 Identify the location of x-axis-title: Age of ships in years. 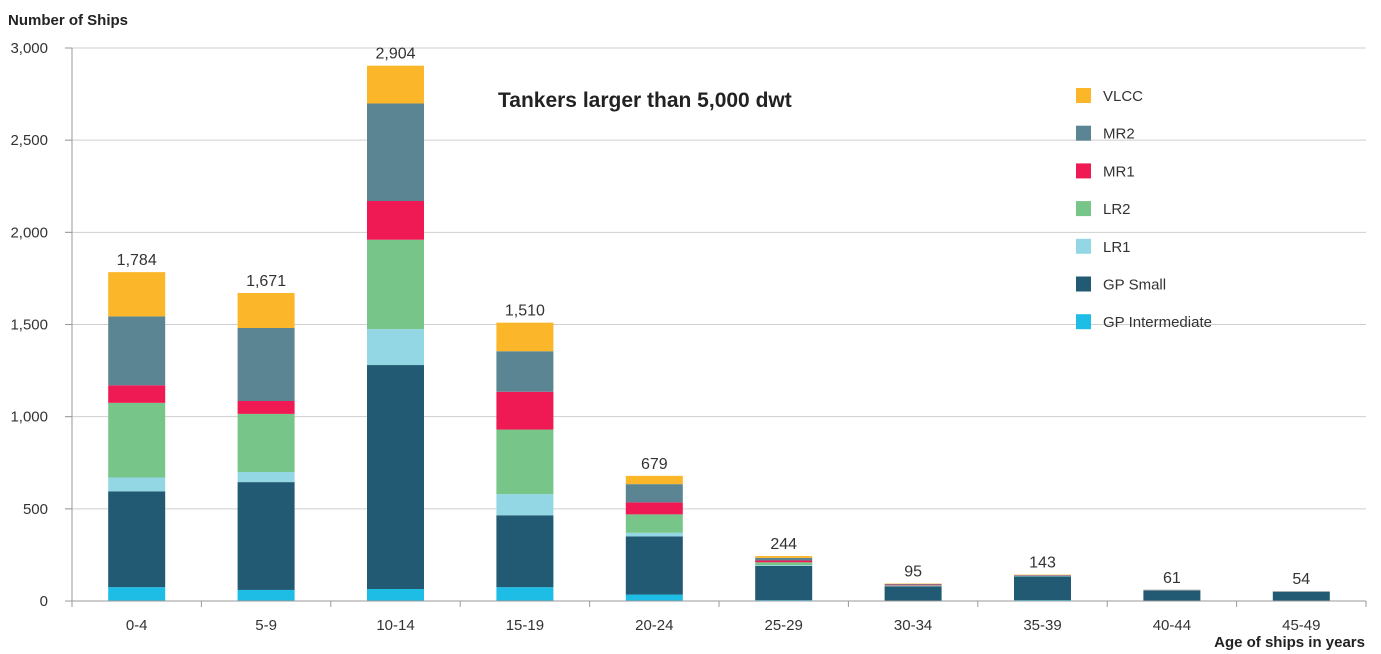
(1289, 642).